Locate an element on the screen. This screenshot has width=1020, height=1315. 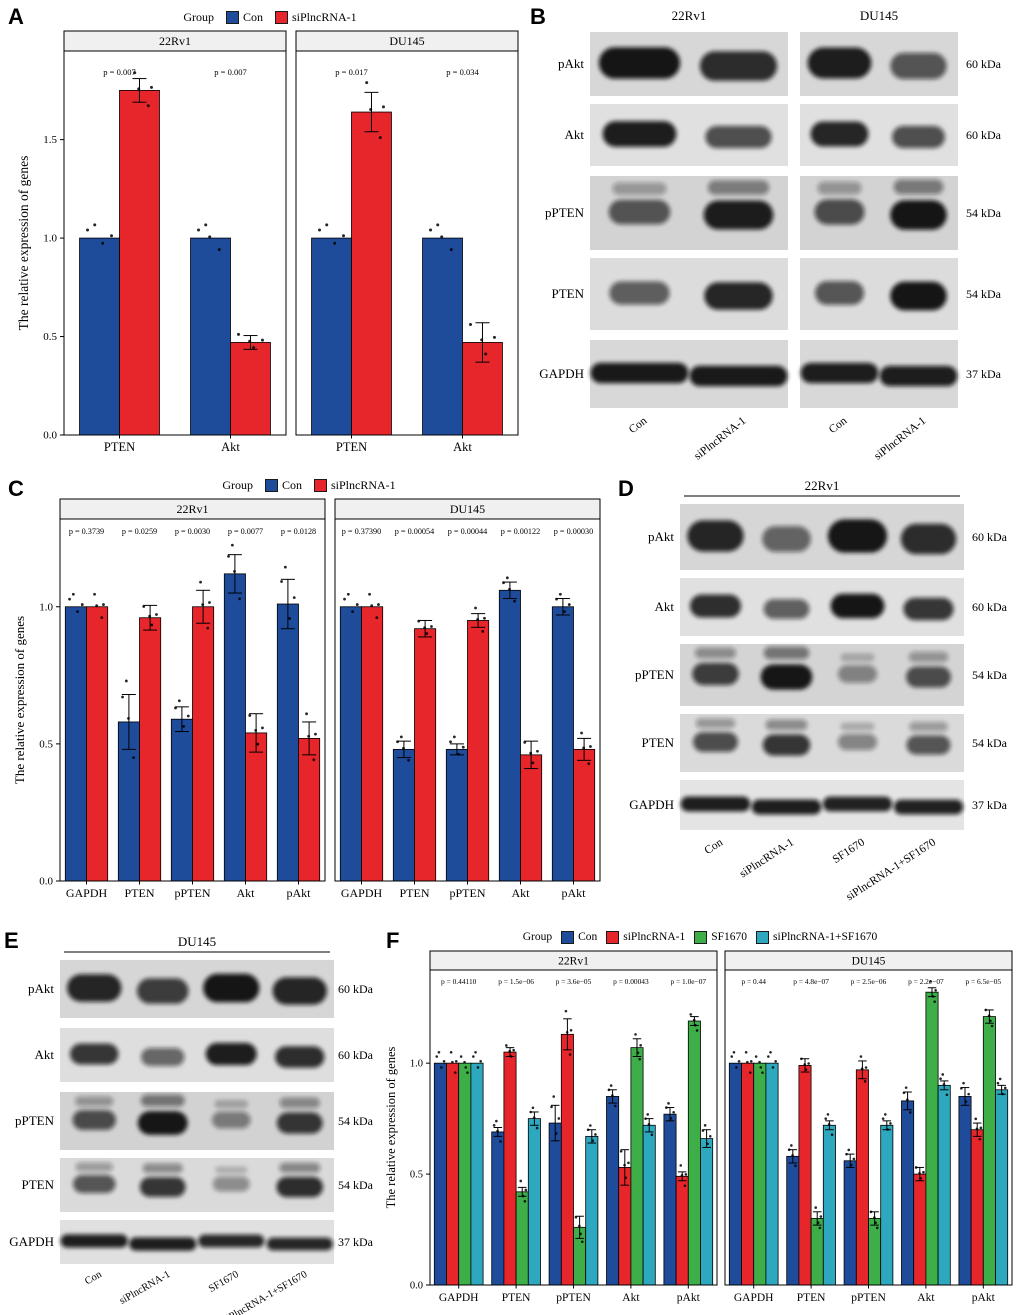
y-tick-label: 1.0 is located at coordinates (46, 607).